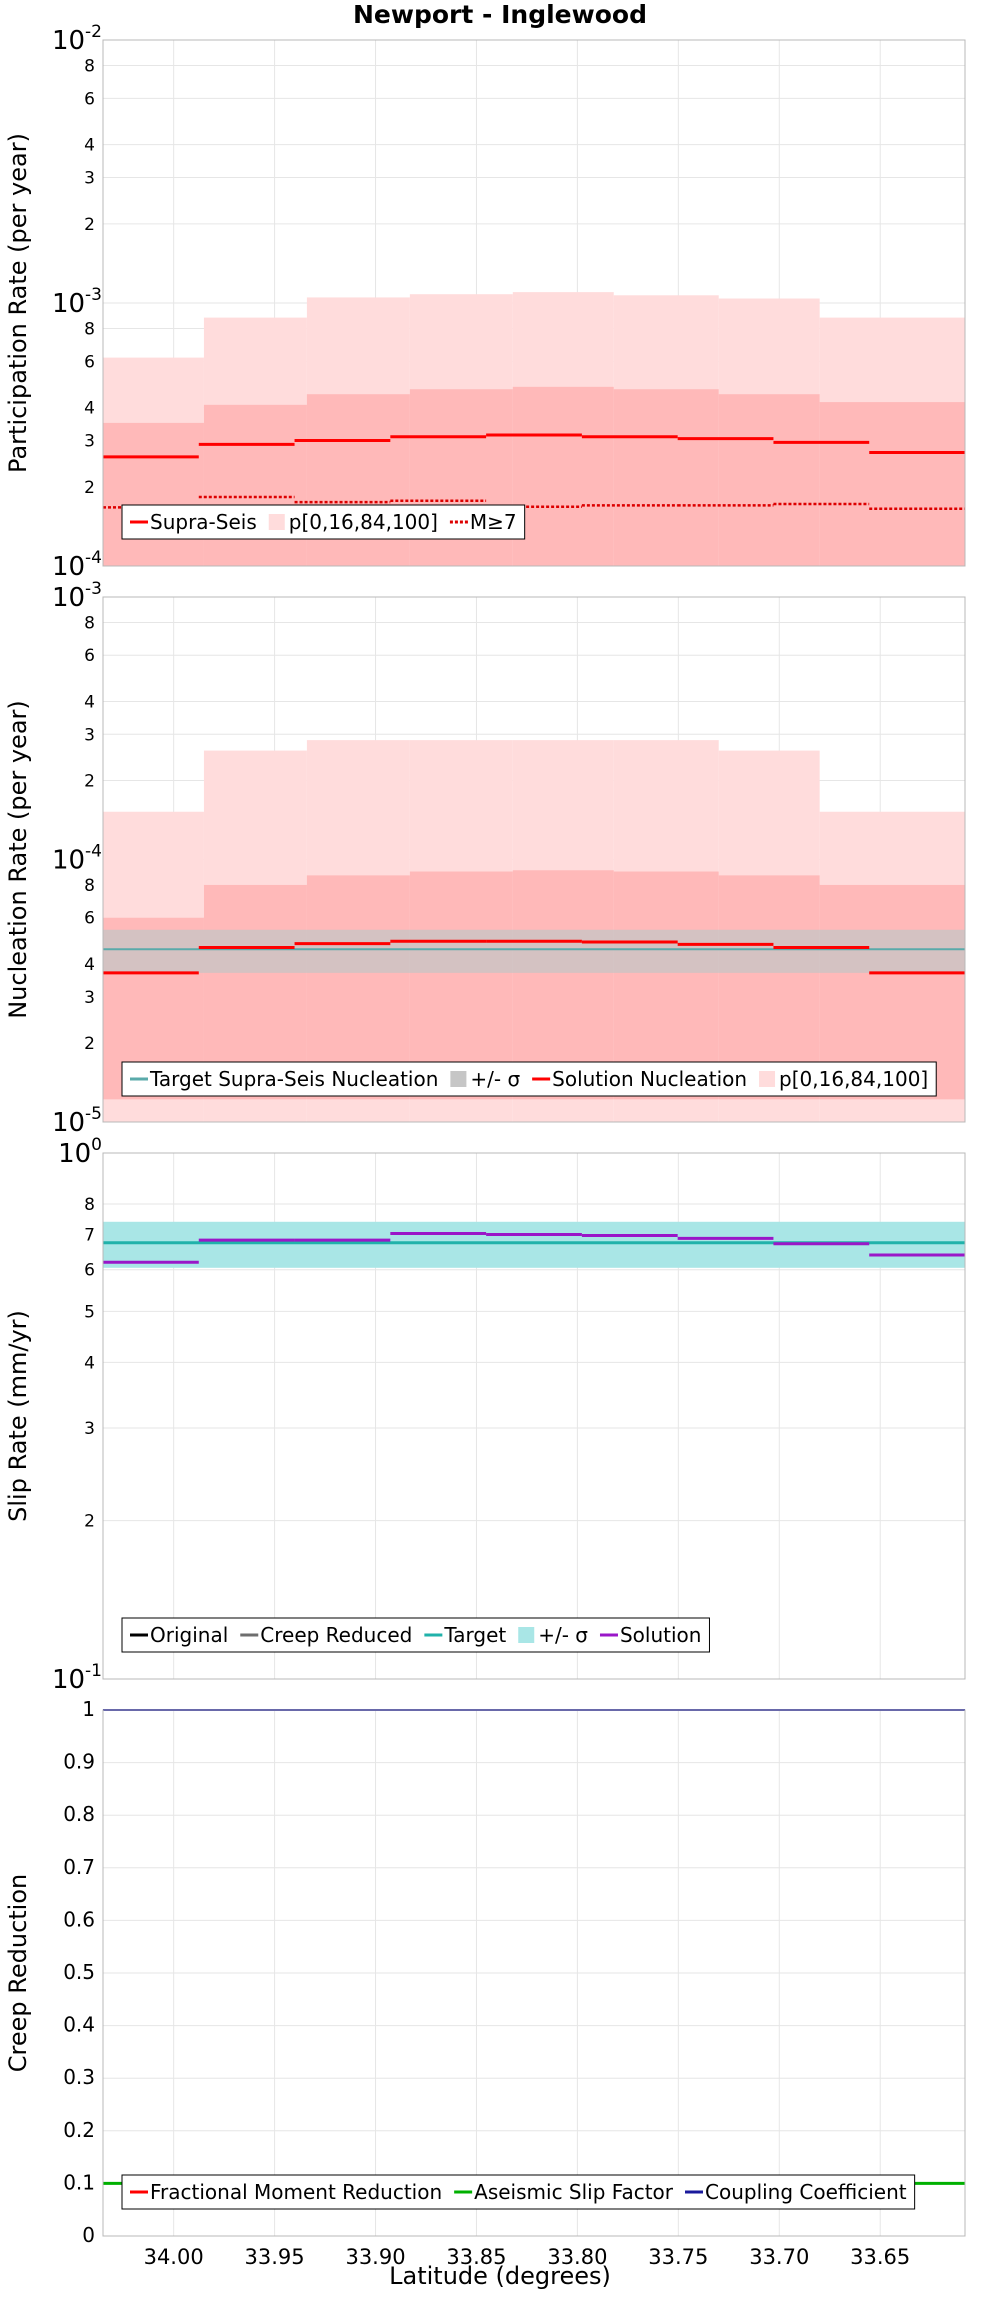 This screenshot has width=1000, height=2300. What do you see at coordinates (563, 1635) in the screenshot?
I see `slip-legend-label: +/- σ` at bounding box center [563, 1635].